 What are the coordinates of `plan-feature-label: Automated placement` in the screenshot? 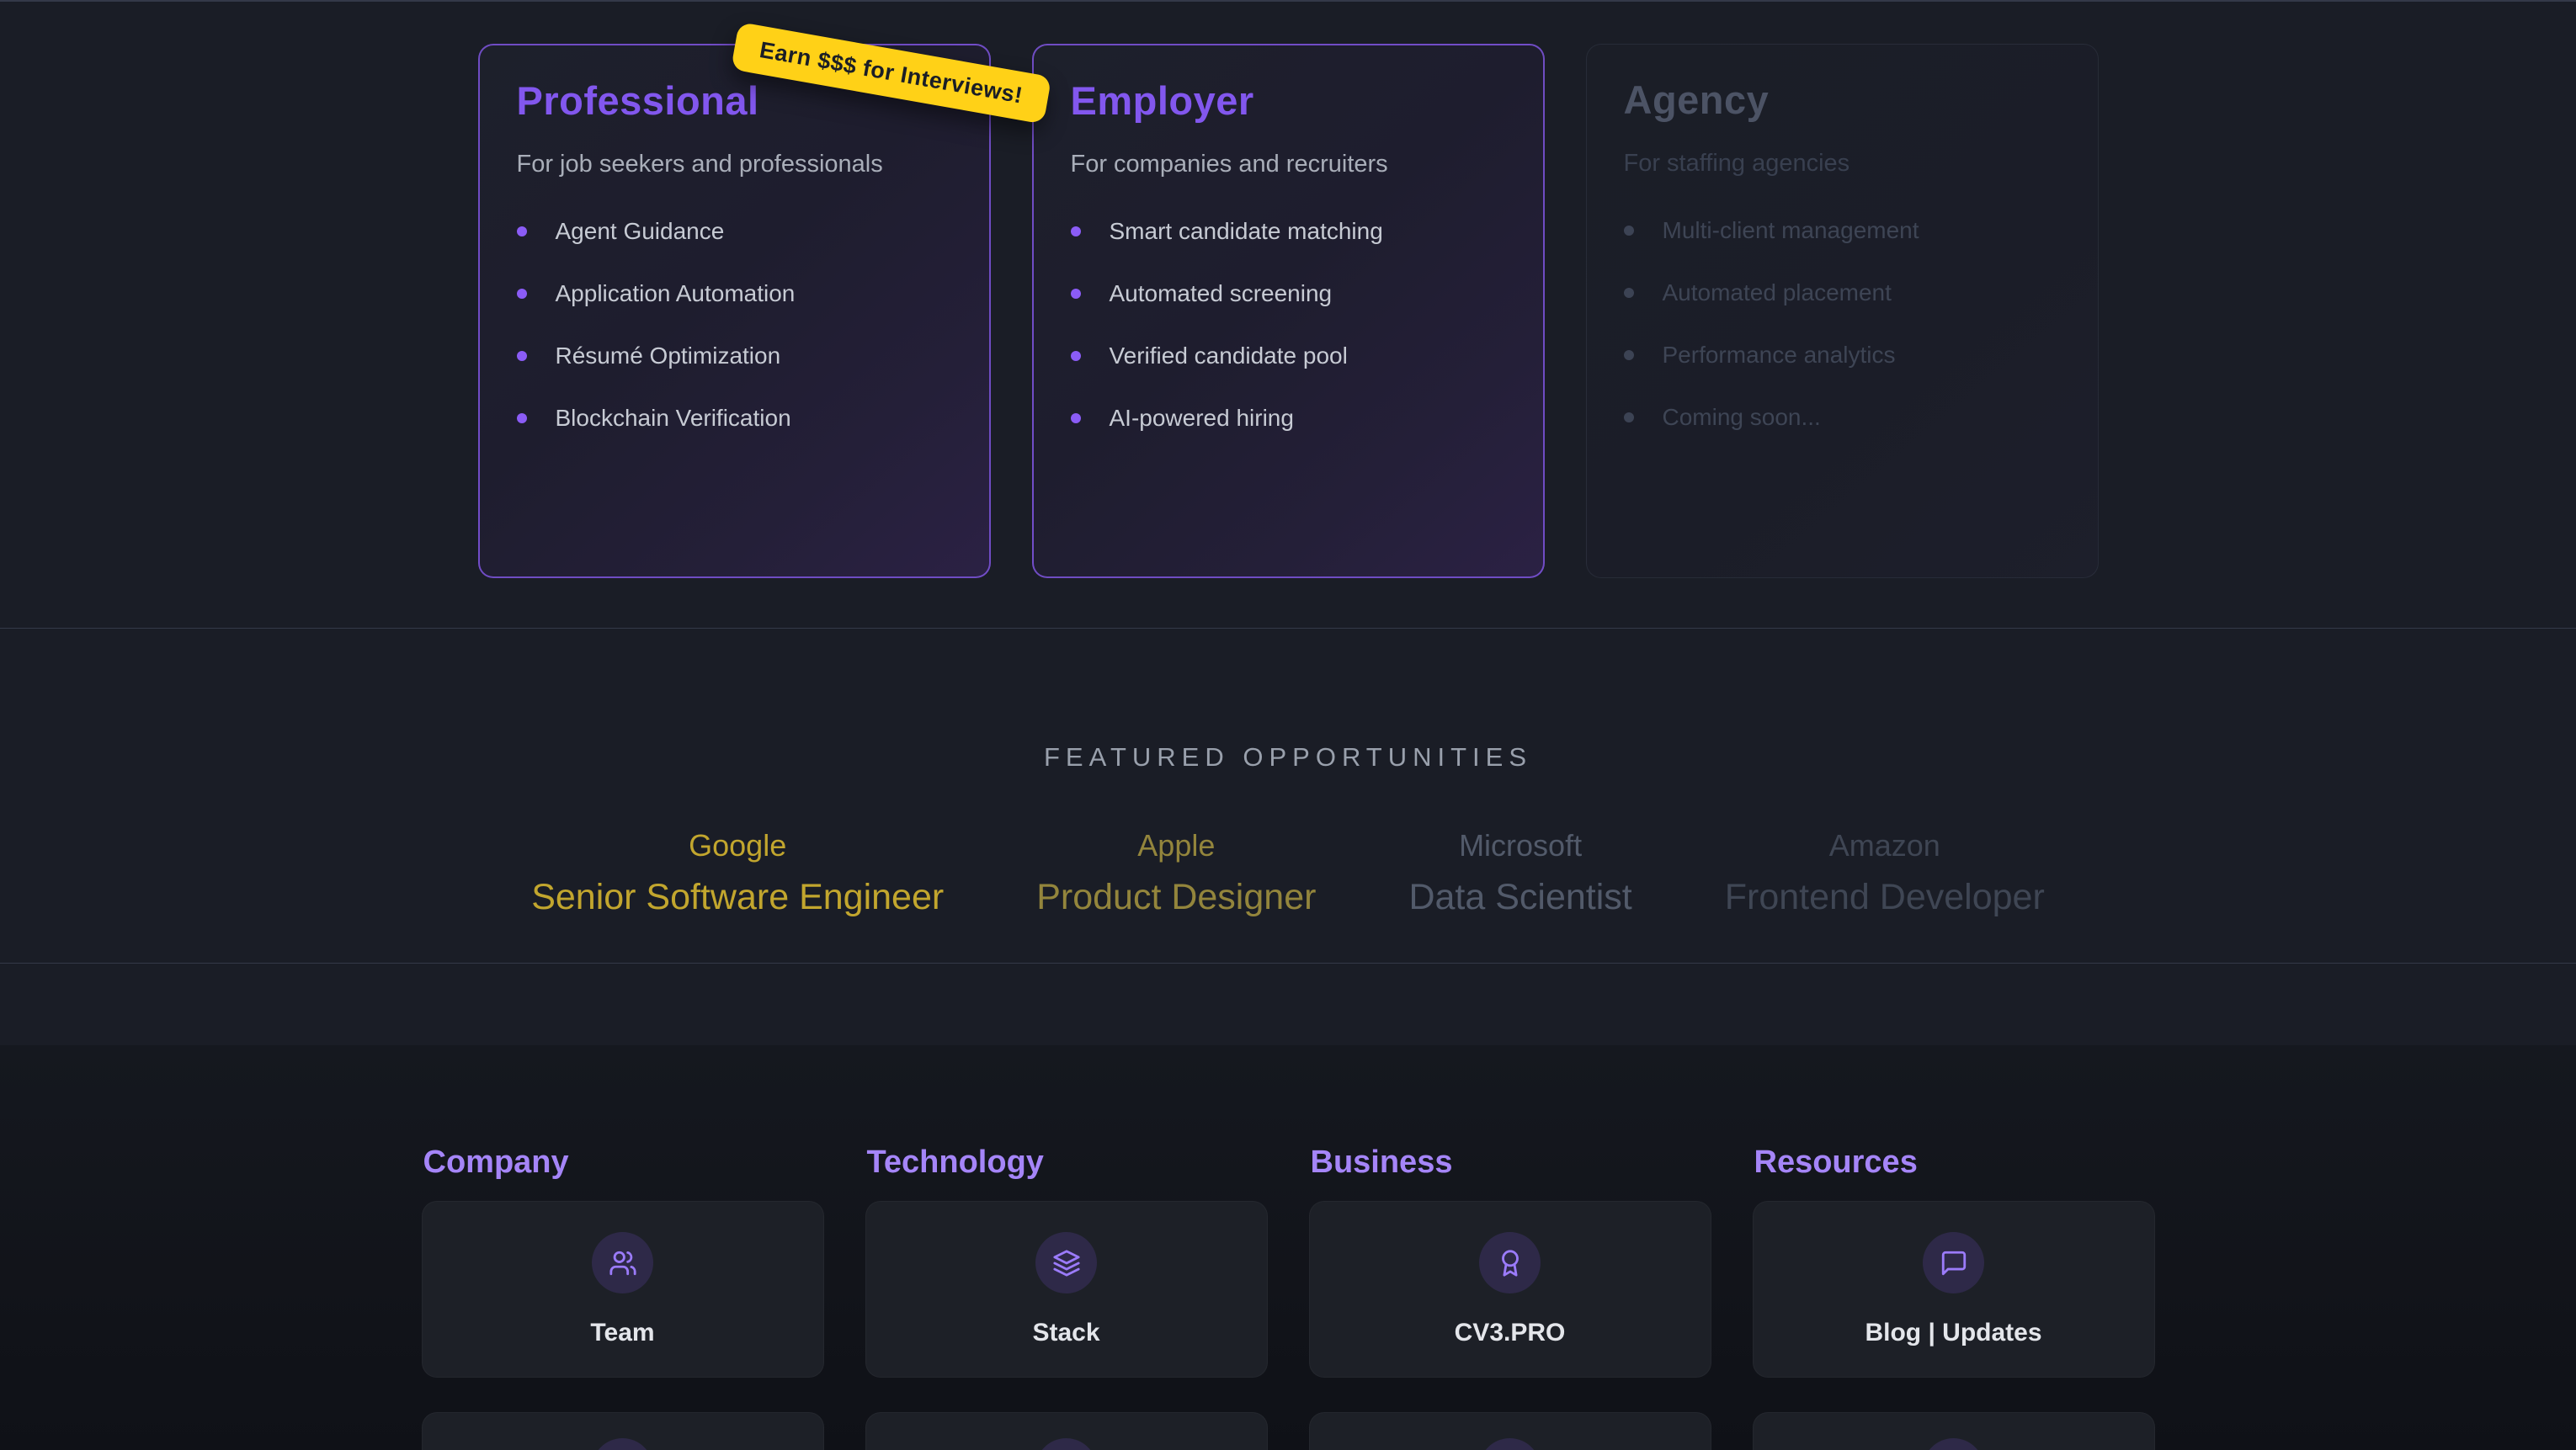 It's located at (1777, 292).